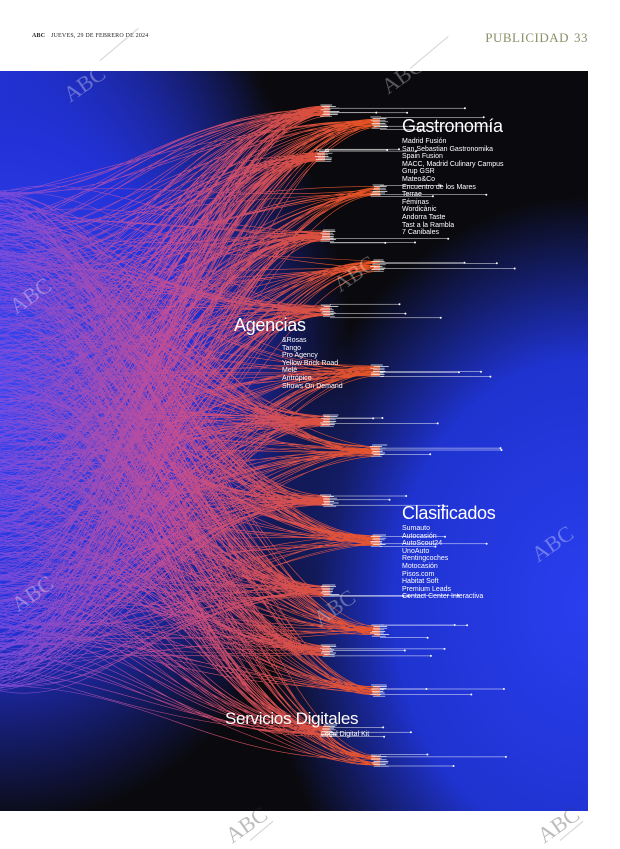  What do you see at coordinates (448, 149) in the screenshot?
I see `list-item: San Sebastian Gastronomika` at bounding box center [448, 149].